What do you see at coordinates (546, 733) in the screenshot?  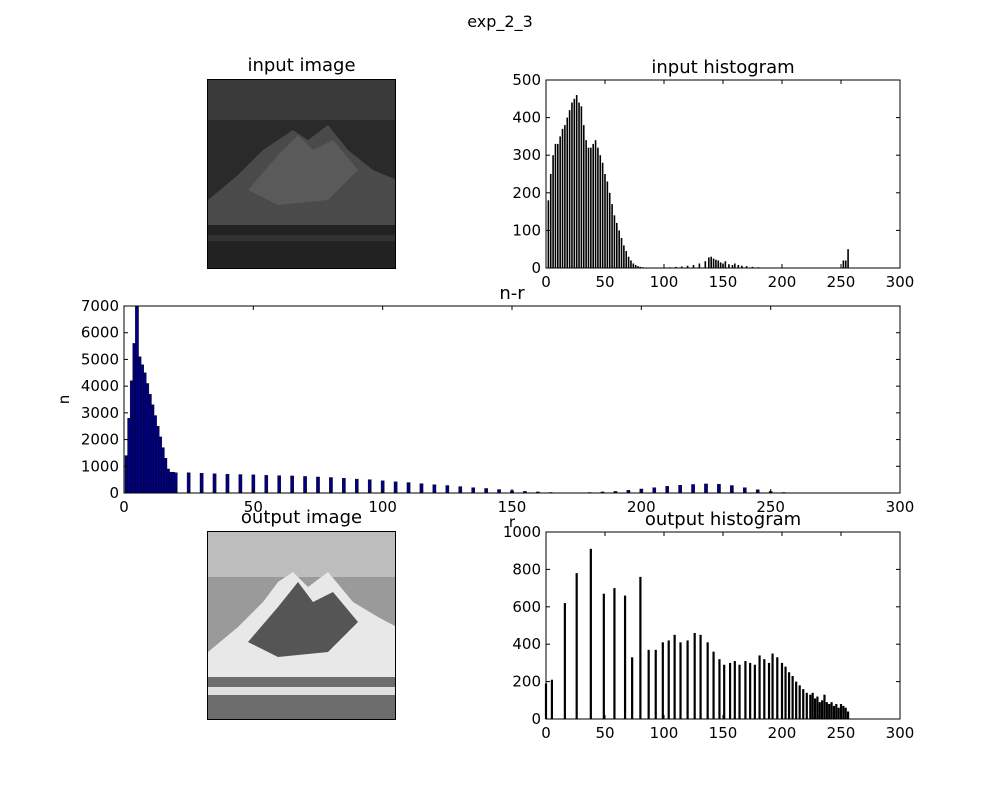 I see `output_histogram-xtick-label: 0` at bounding box center [546, 733].